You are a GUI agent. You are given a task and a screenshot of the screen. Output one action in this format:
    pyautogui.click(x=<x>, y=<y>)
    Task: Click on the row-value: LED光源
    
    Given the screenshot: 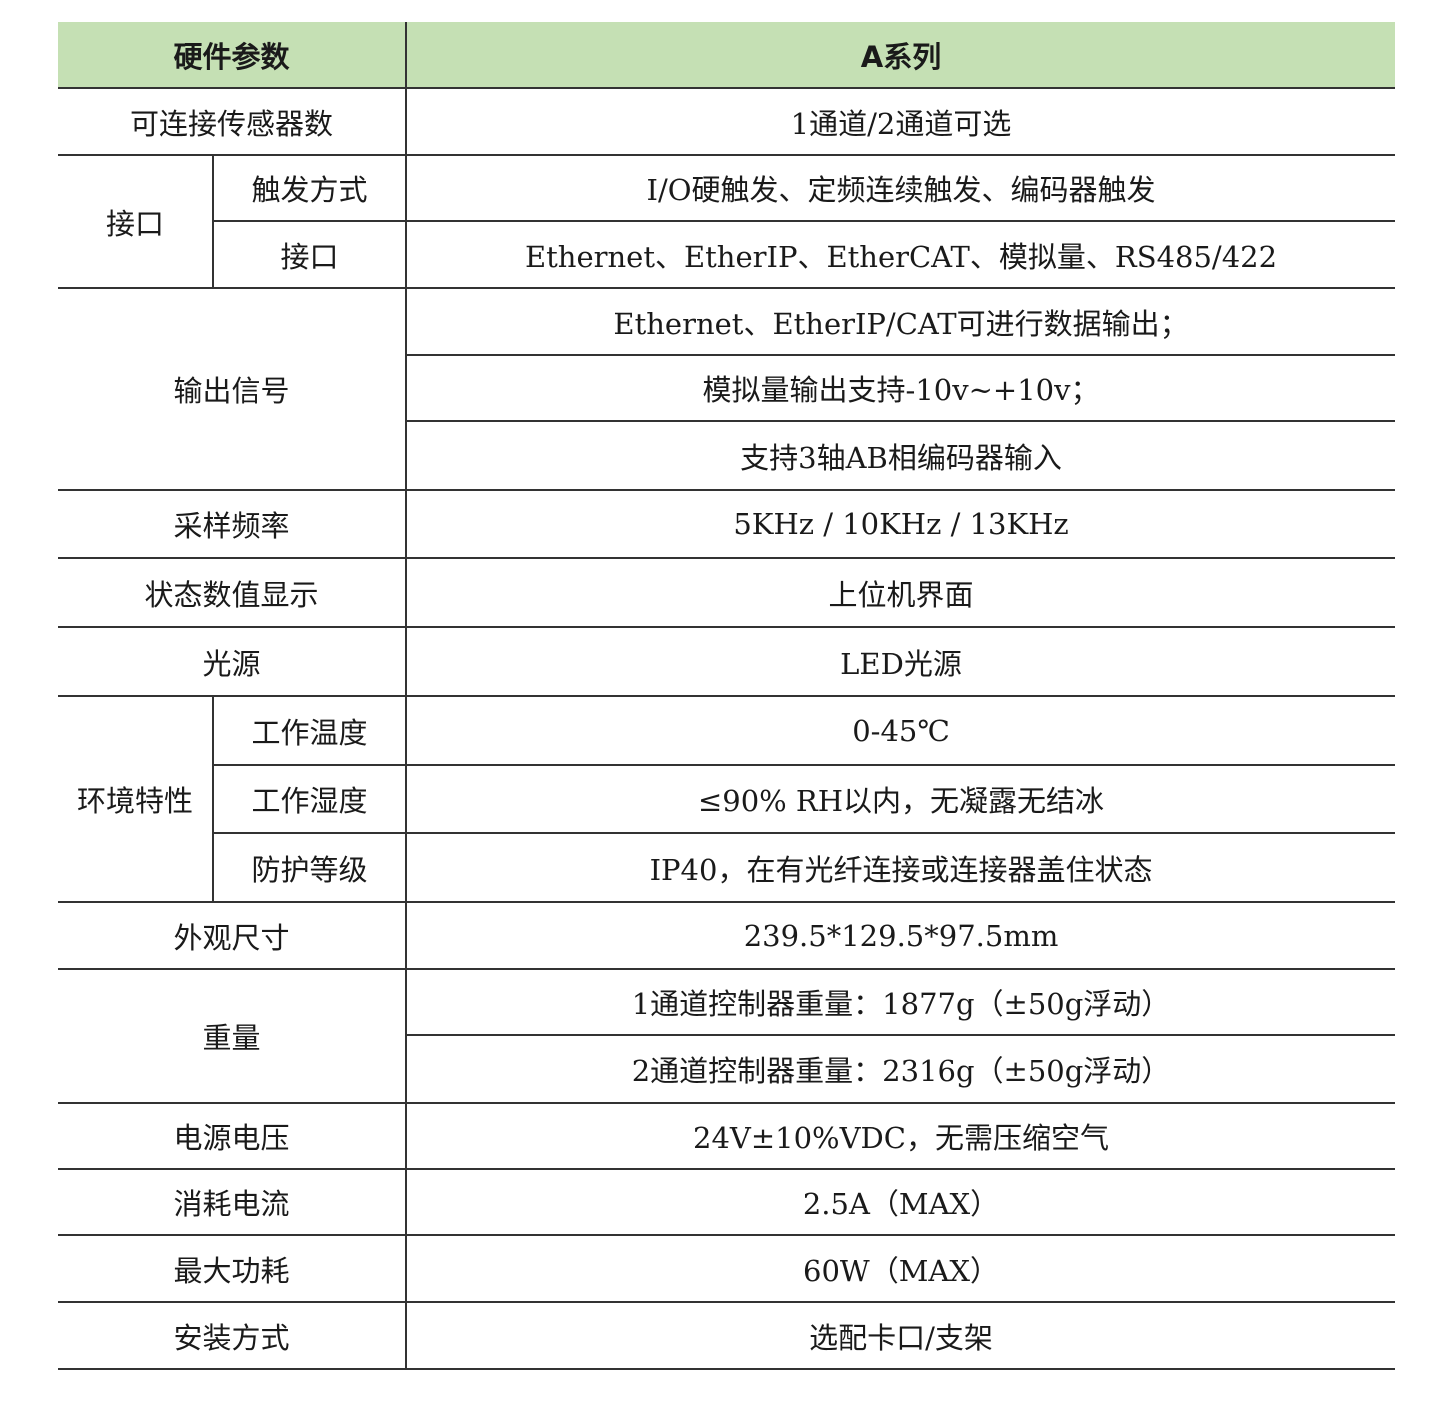 What is the action you would take?
    pyautogui.click(x=901, y=662)
    